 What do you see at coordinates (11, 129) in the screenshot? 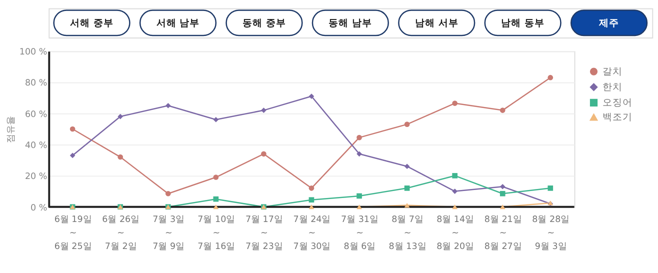
I see `y-axis-title: 점유율` at bounding box center [11, 129].